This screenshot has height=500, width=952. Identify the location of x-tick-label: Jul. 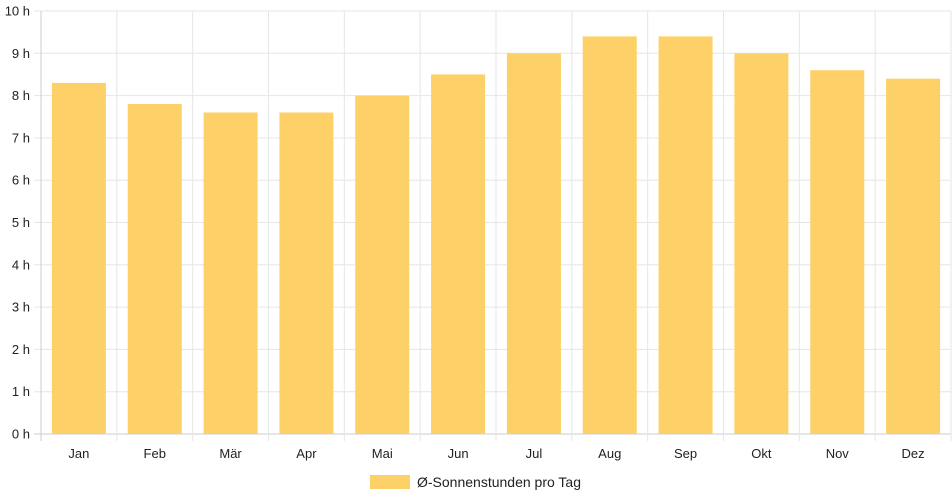
(534, 453).